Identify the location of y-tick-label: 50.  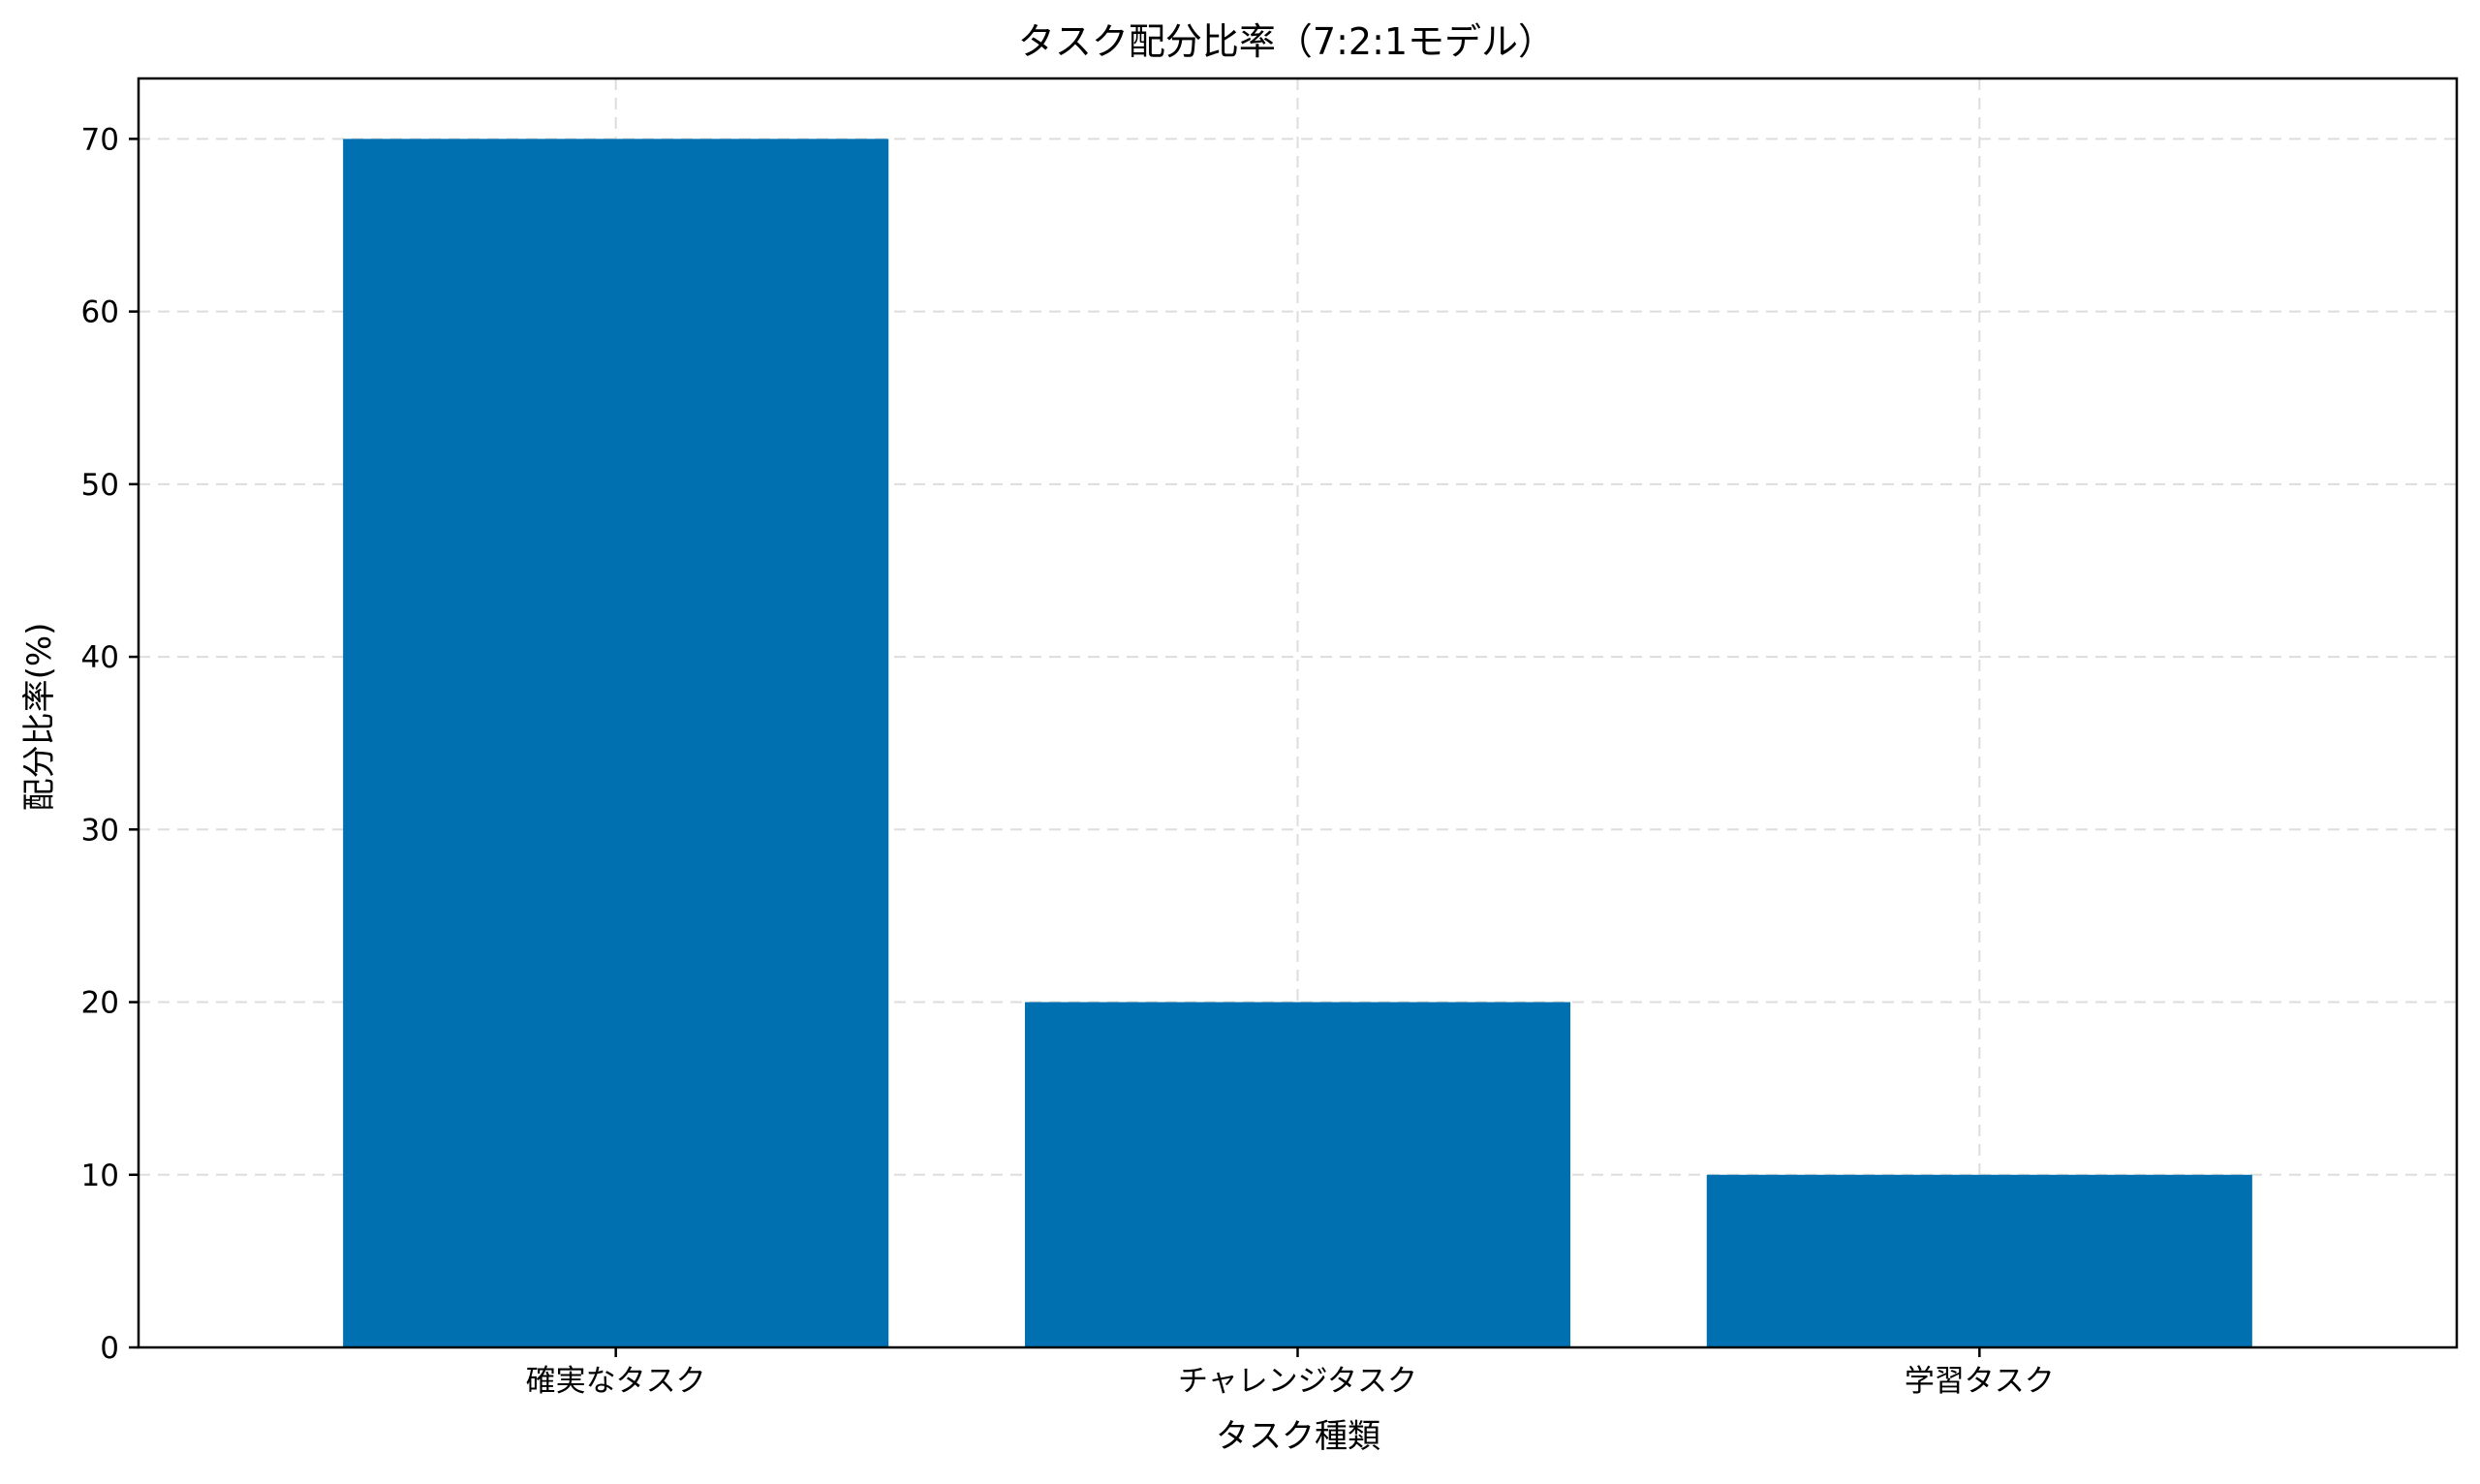
(100, 485).